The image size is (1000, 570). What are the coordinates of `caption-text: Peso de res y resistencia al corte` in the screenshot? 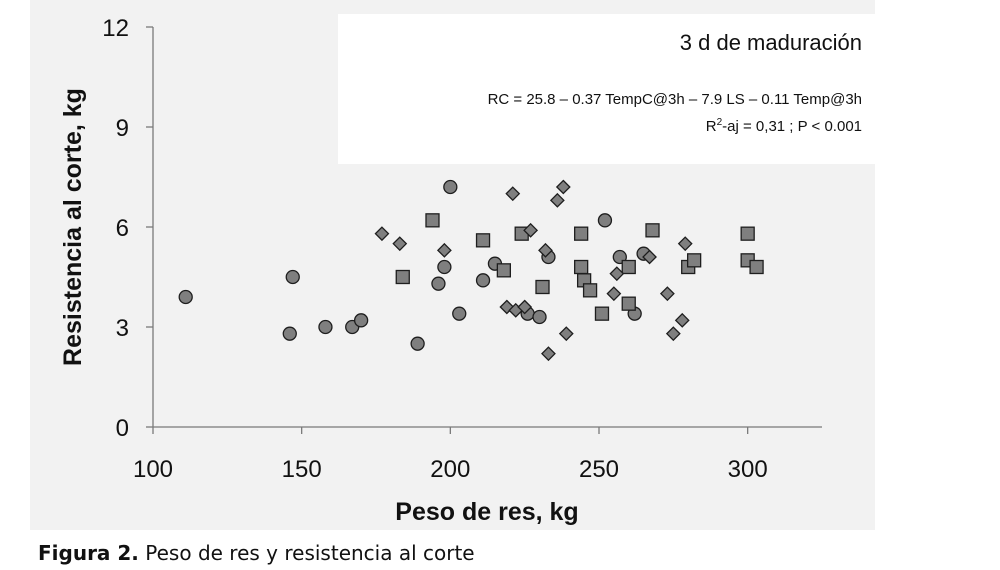 It's located at (310, 553).